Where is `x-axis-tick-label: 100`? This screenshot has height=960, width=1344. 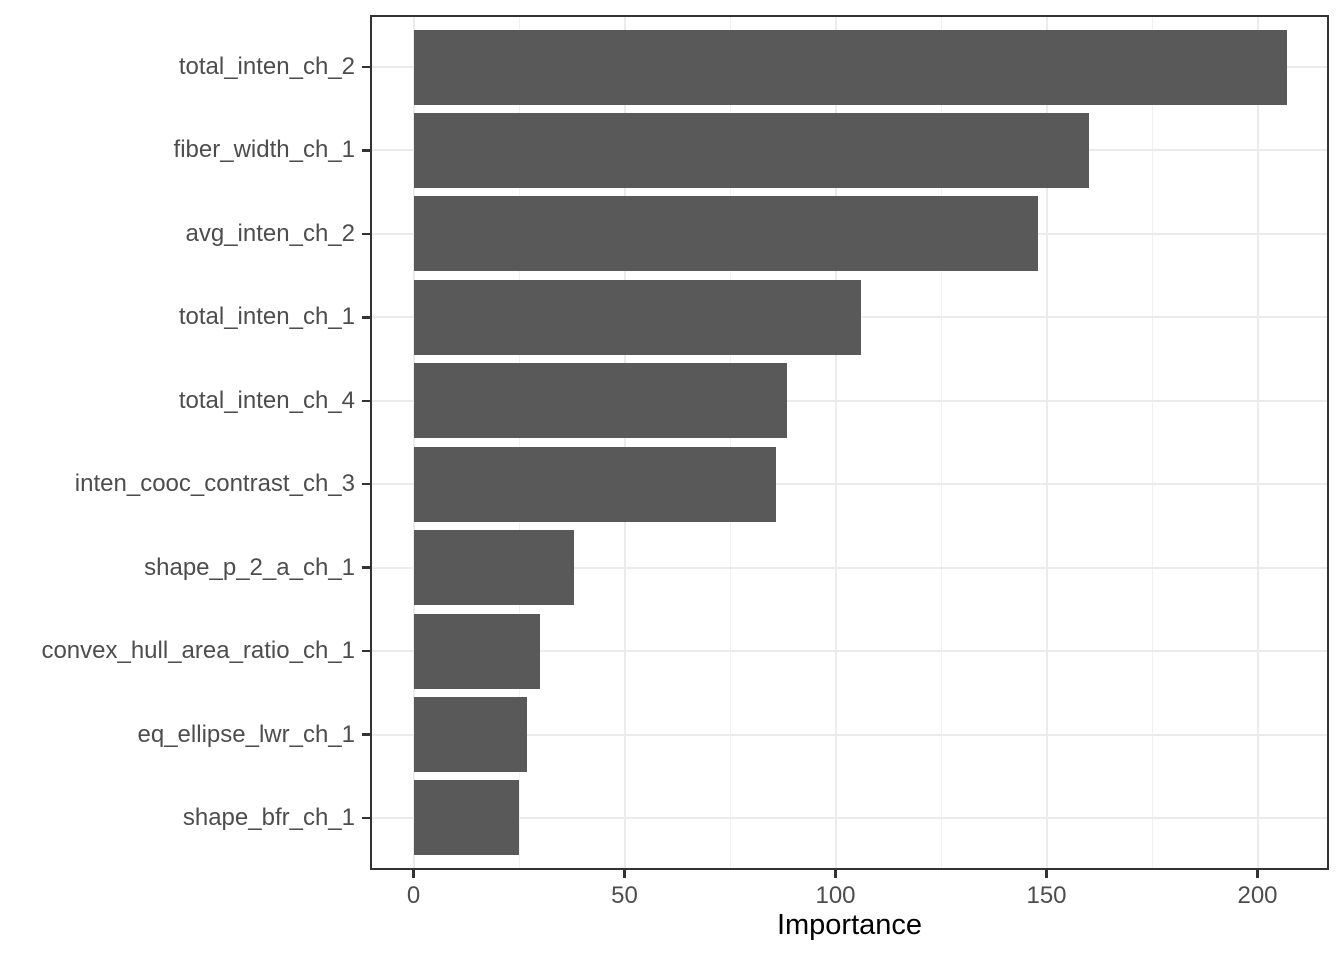 x-axis-tick-label: 100 is located at coordinates (835, 895).